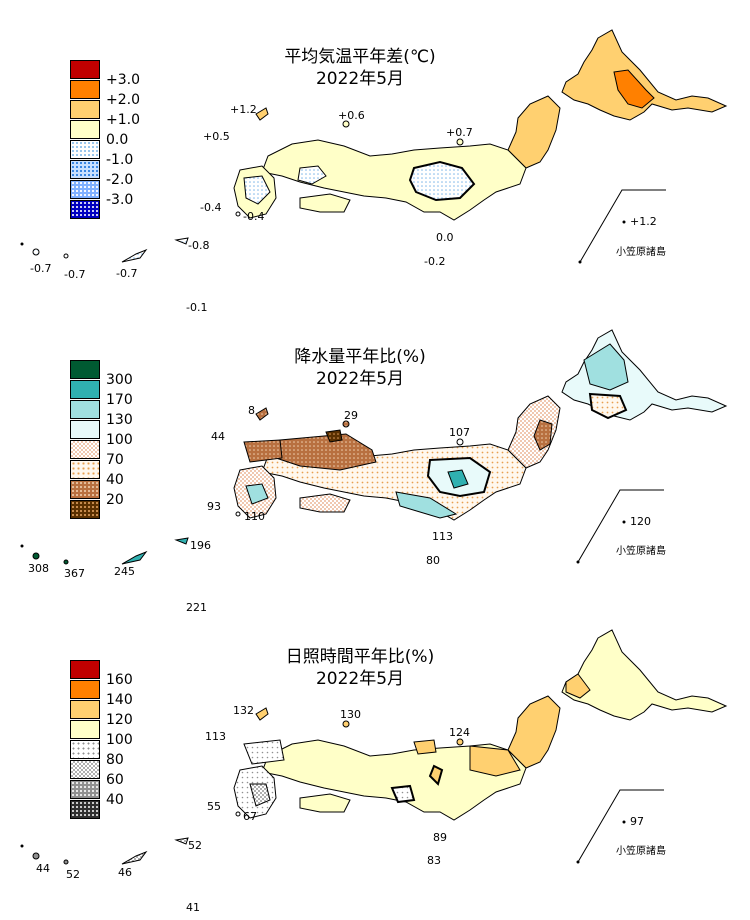 The image size is (750, 920). Describe the element at coordinates (117, 140) in the screenshot. I see `legend-label: 0.0` at that location.